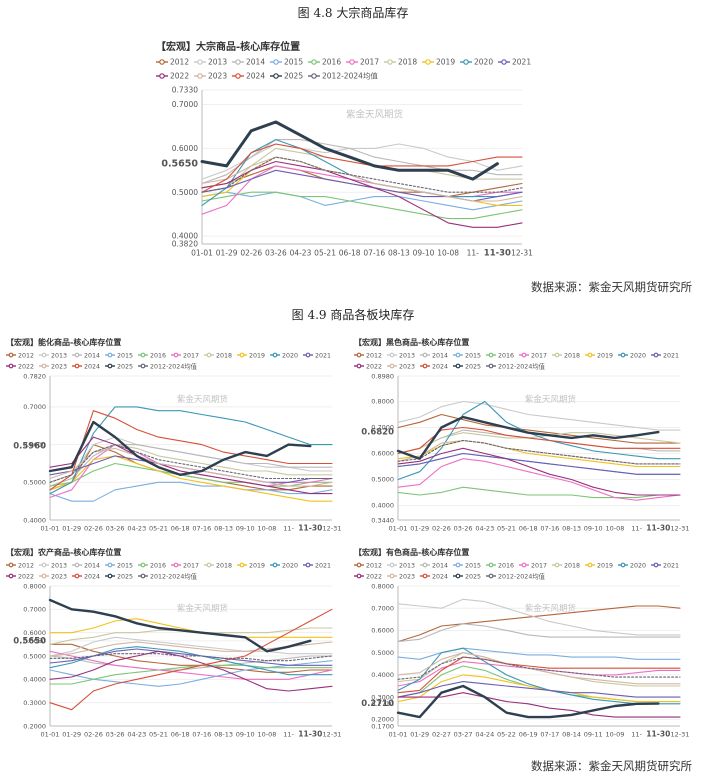  What do you see at coordinates (34, 641) in the screenshot?
I see `y-tick-label: 0.5650` at bounding box center [34, 641].